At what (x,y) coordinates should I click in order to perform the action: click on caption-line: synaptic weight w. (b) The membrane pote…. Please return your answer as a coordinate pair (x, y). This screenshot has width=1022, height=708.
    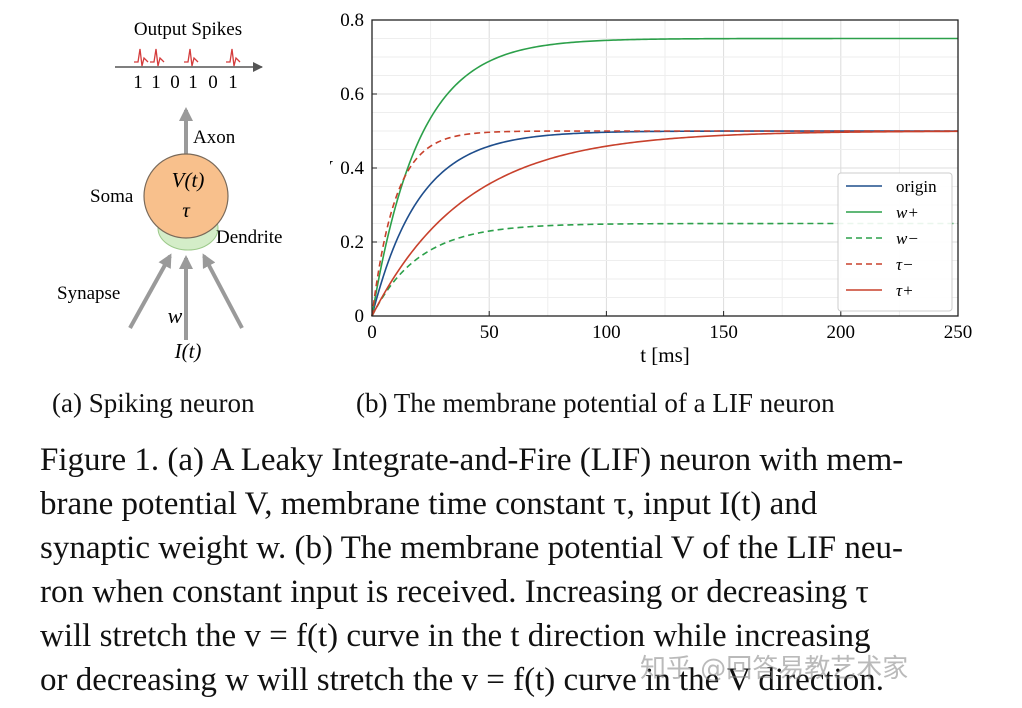
    Looking at the image, I should click on (471, 548).